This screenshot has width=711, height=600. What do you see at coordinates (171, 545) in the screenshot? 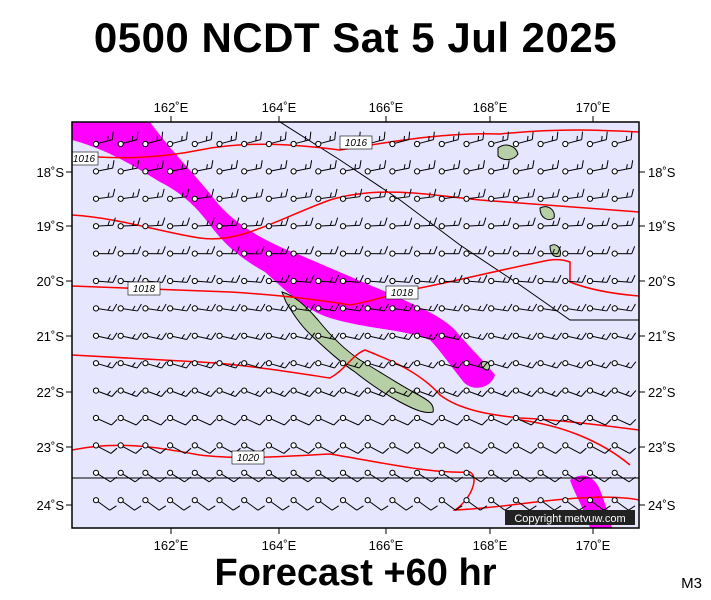
I see `lon-label-bottom: 162˚E` at bounding box center [171, 545].